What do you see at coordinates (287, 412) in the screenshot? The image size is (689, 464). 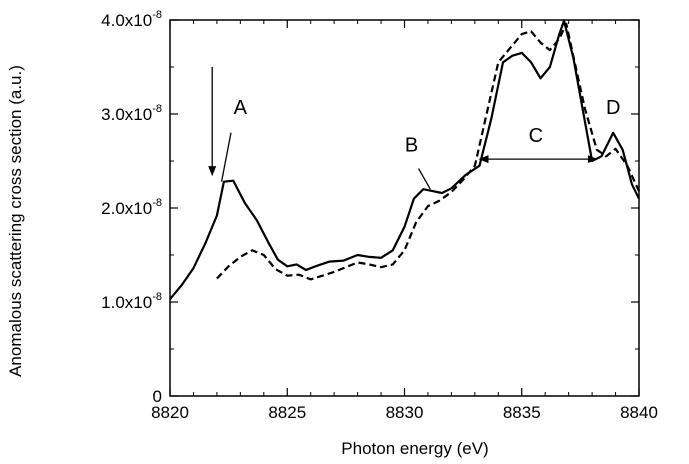 I see `x-tick-label: 8825` at bounding box center [287, 412].